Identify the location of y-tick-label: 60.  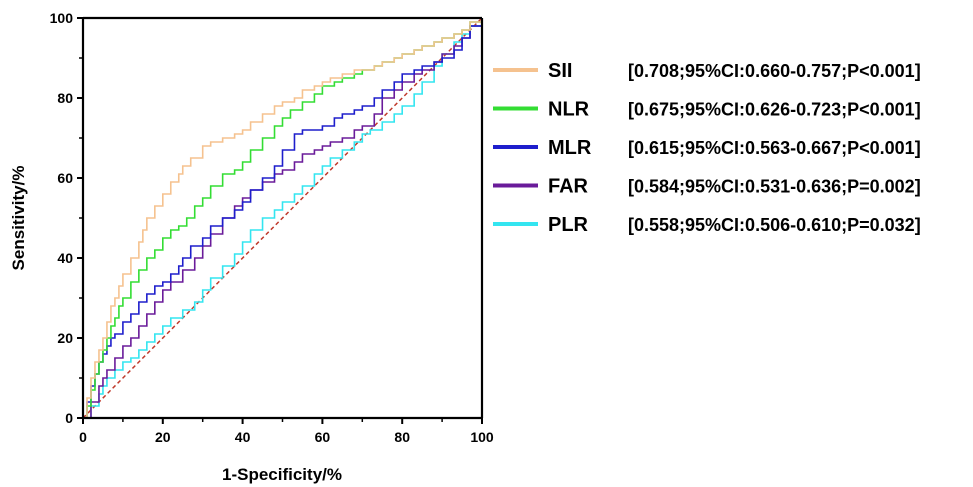
(65, 178).